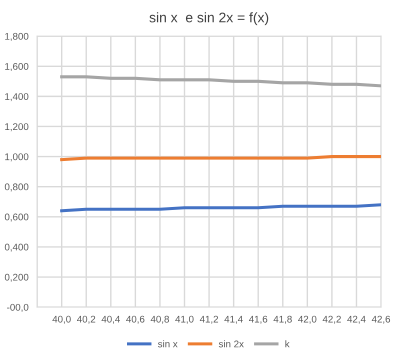 This screenshot has width=399, height=351. I want to click on legend-label: sin x, so click(168, 344).